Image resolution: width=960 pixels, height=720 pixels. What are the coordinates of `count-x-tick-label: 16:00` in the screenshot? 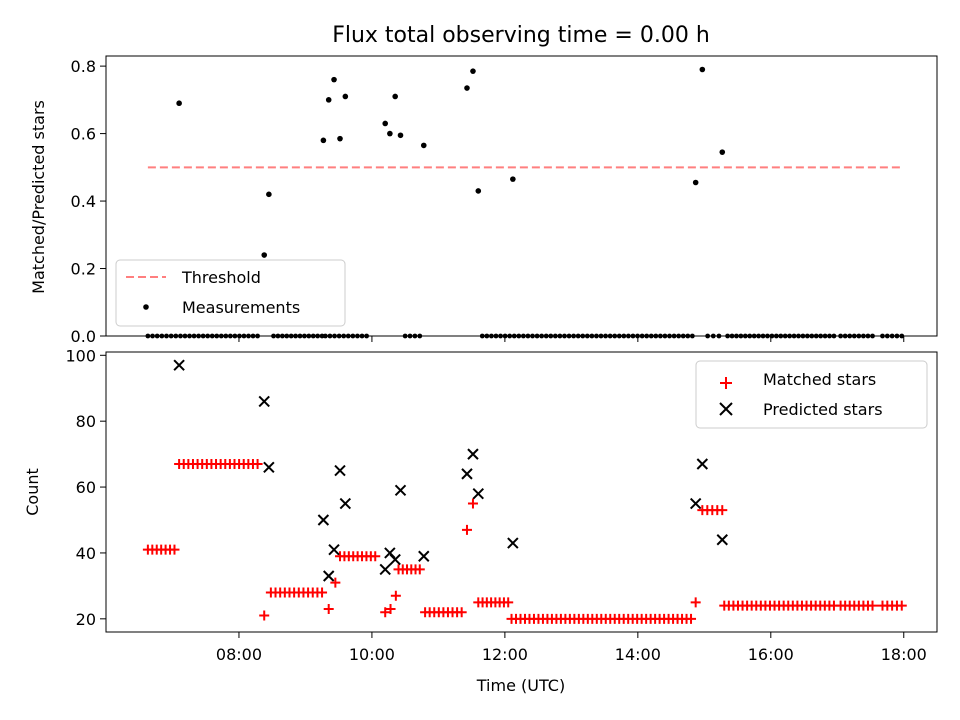 It's located at (771, 654).